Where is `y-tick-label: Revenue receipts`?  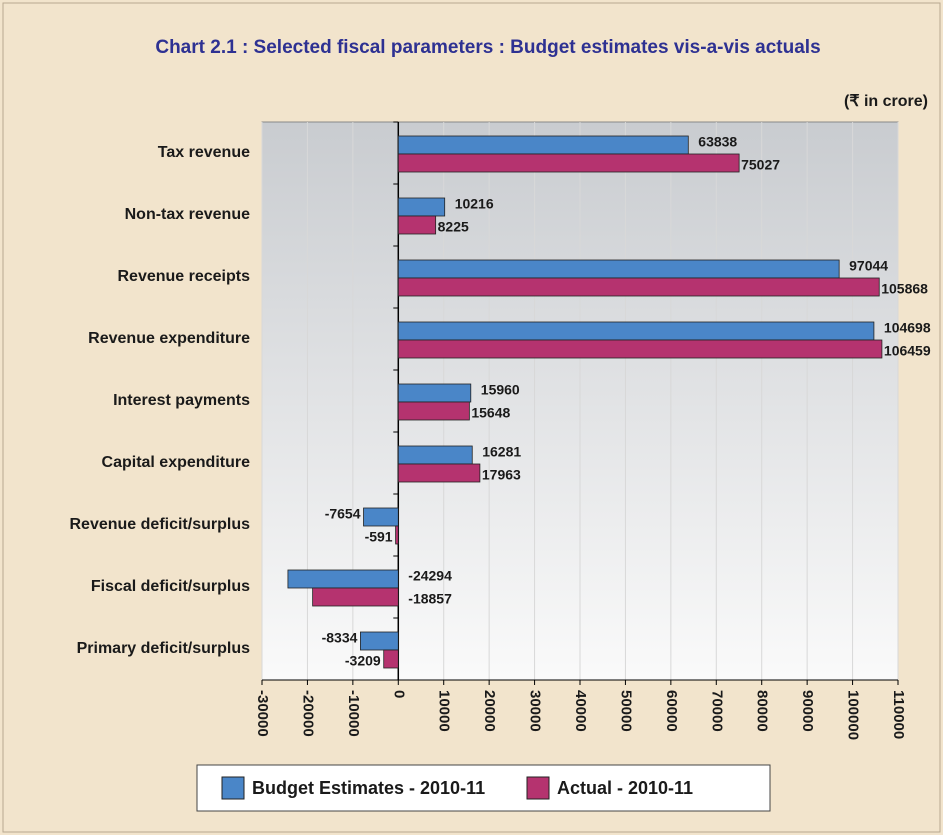 y-tick-label: Revenue receipts is located at coordinates (183, 276).